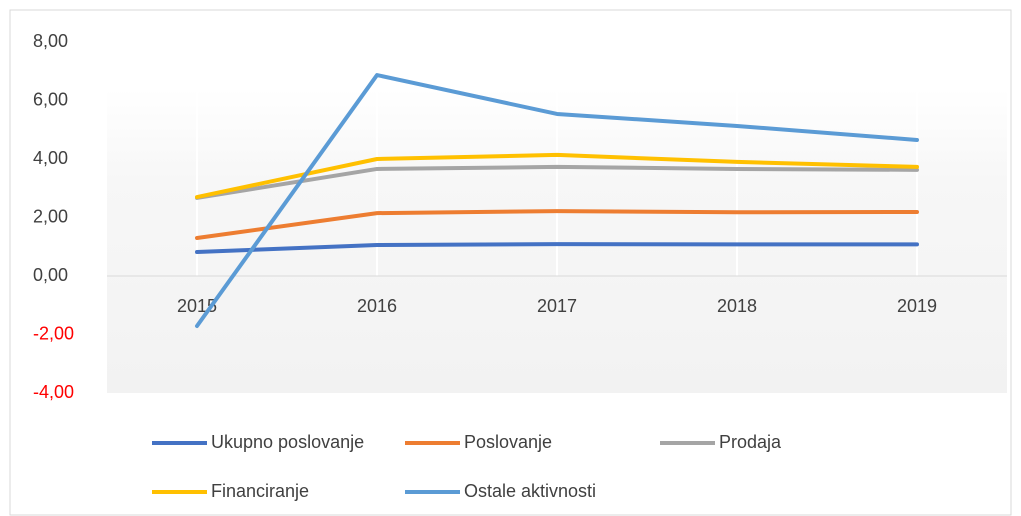  What do you see at coordinates (50, 275) in the screenshot?
I see `y-tick-label: 0,00` at bounding box center [50, 275].